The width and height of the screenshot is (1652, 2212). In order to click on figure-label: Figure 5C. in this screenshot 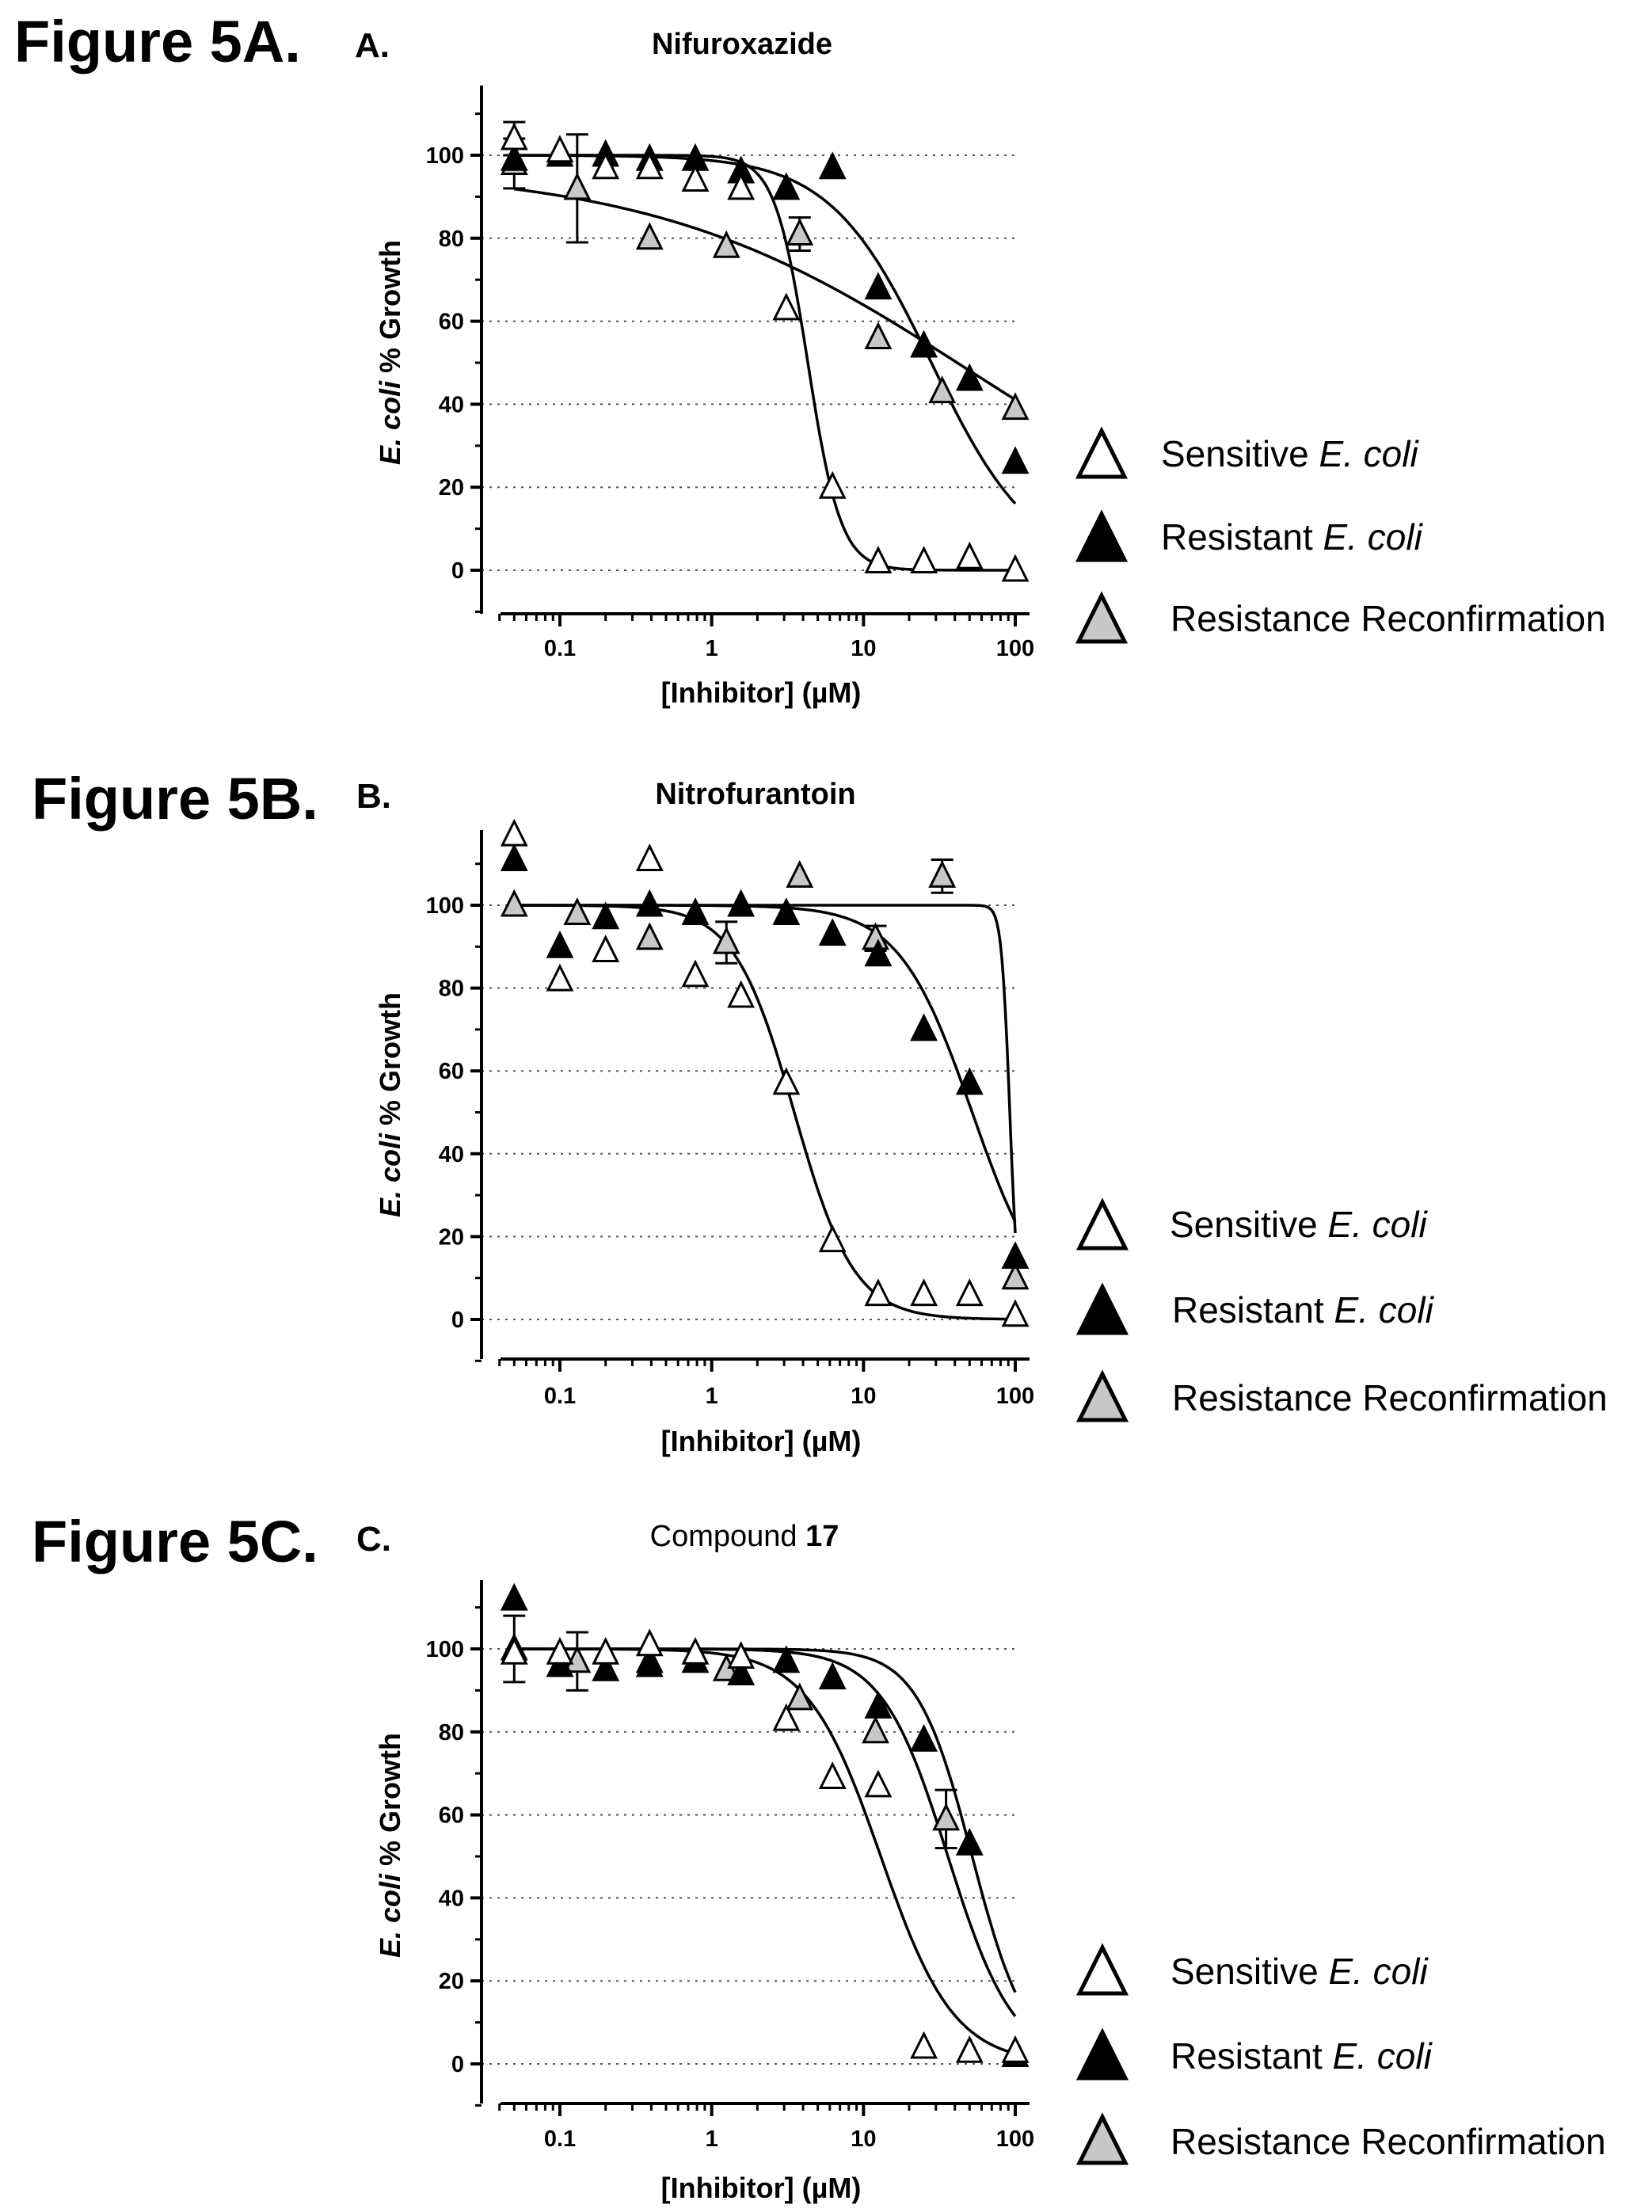, I will do `click(175, 1541)`.